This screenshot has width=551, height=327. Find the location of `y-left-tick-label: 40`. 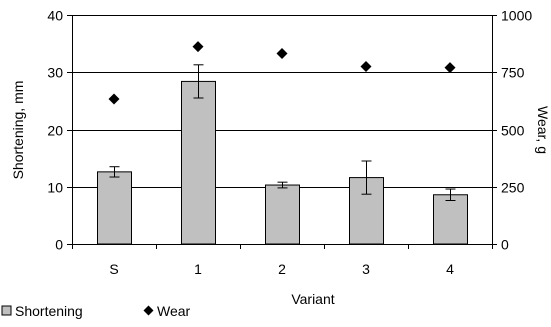

y-left-tick-label: 40 is located at coordinates (55, 16).